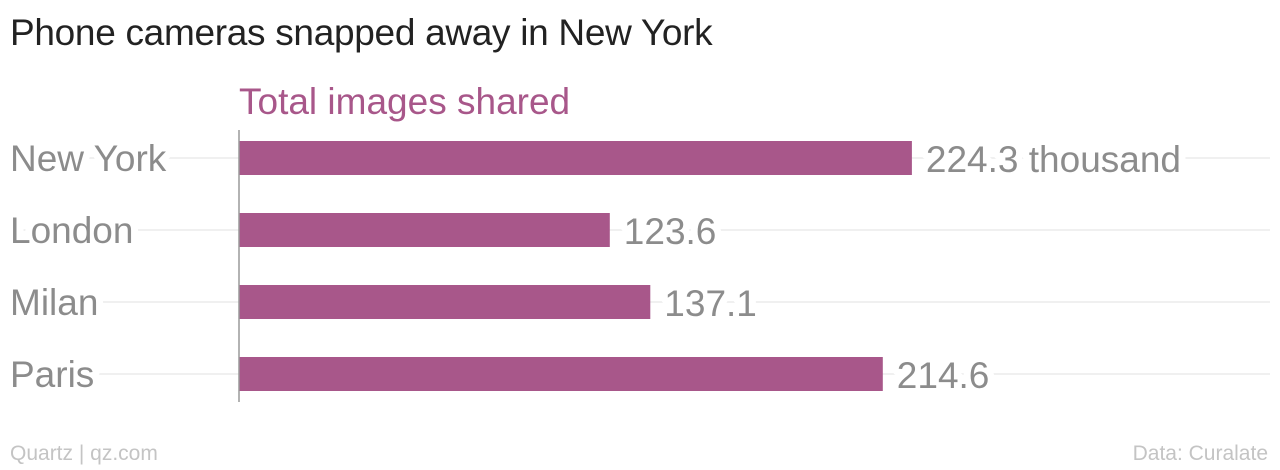 The height and width of the screenshot is (470, 1280). What do you see at coordinates (1200, 453) in the screenshot?
I see `footer-source-right: Data: Curalate` at bounding box center [1200, 453].